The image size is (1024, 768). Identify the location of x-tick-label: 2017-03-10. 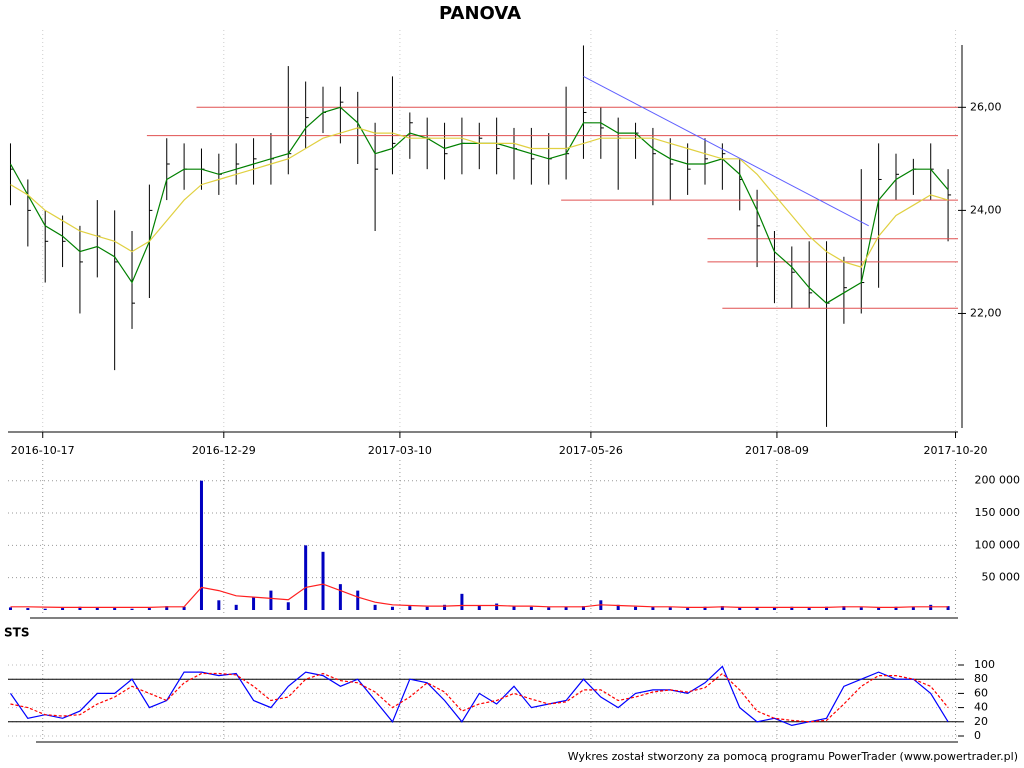
(400, 450).